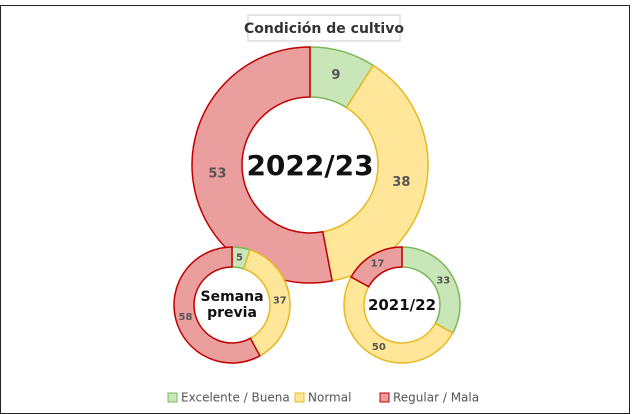 The width and height of the screenshot is (636, 414). I want to click on data-label: 38, so click(401, 182).